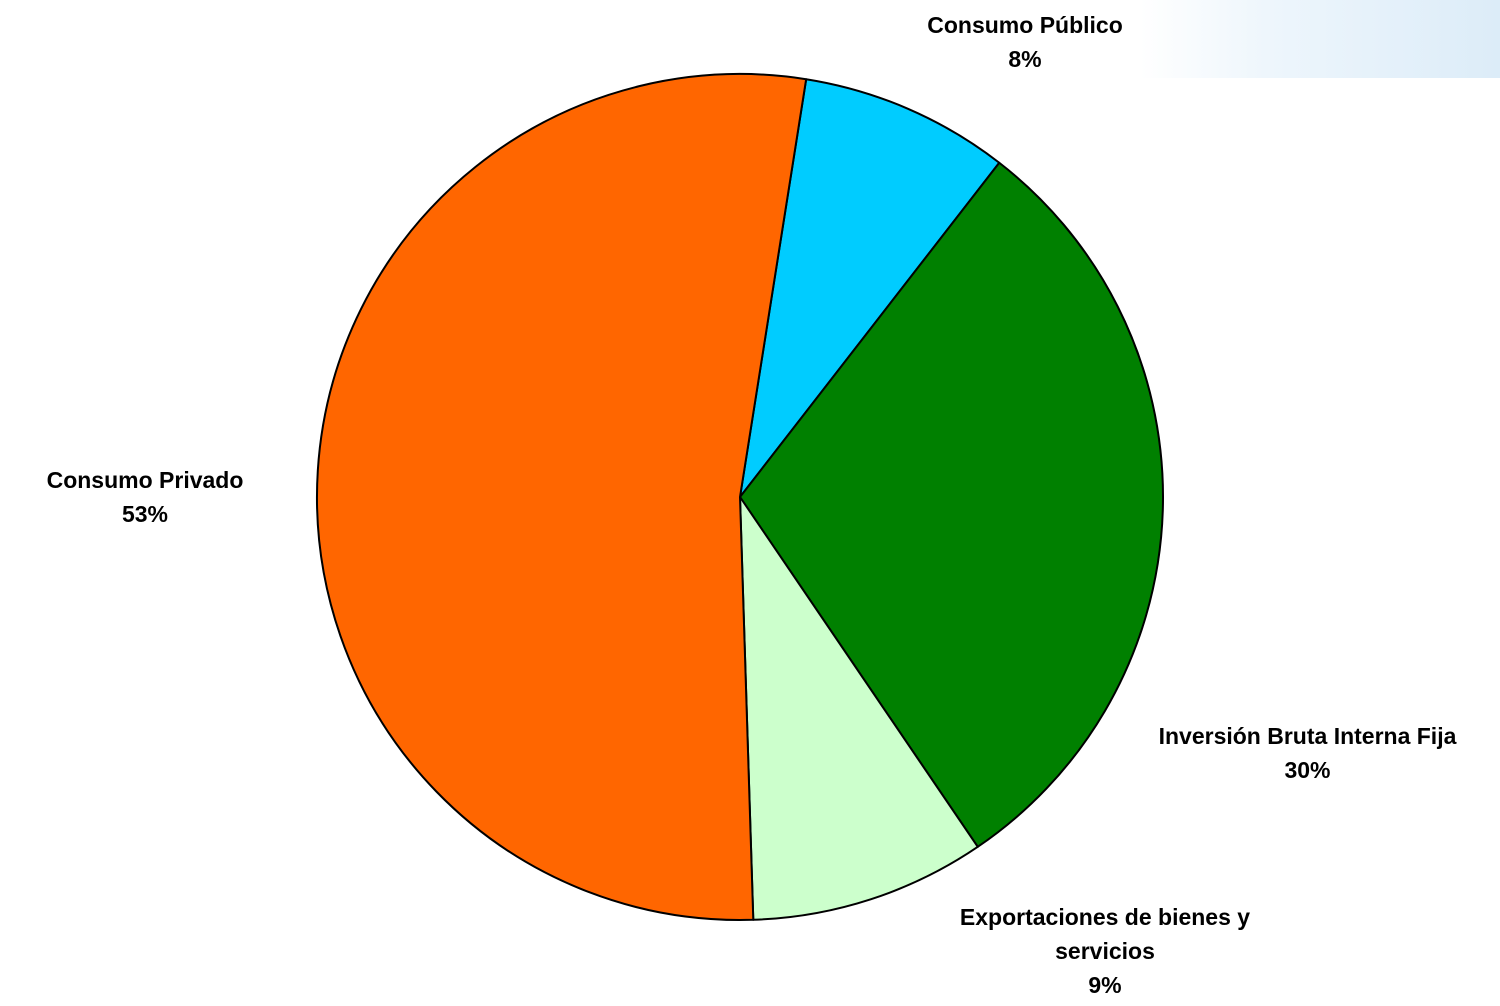 The height and width of the screenshot is (1006, 1500). I want to click on slice-label-name: Inversión Bruta Interna Fija, so click(1307, 736).